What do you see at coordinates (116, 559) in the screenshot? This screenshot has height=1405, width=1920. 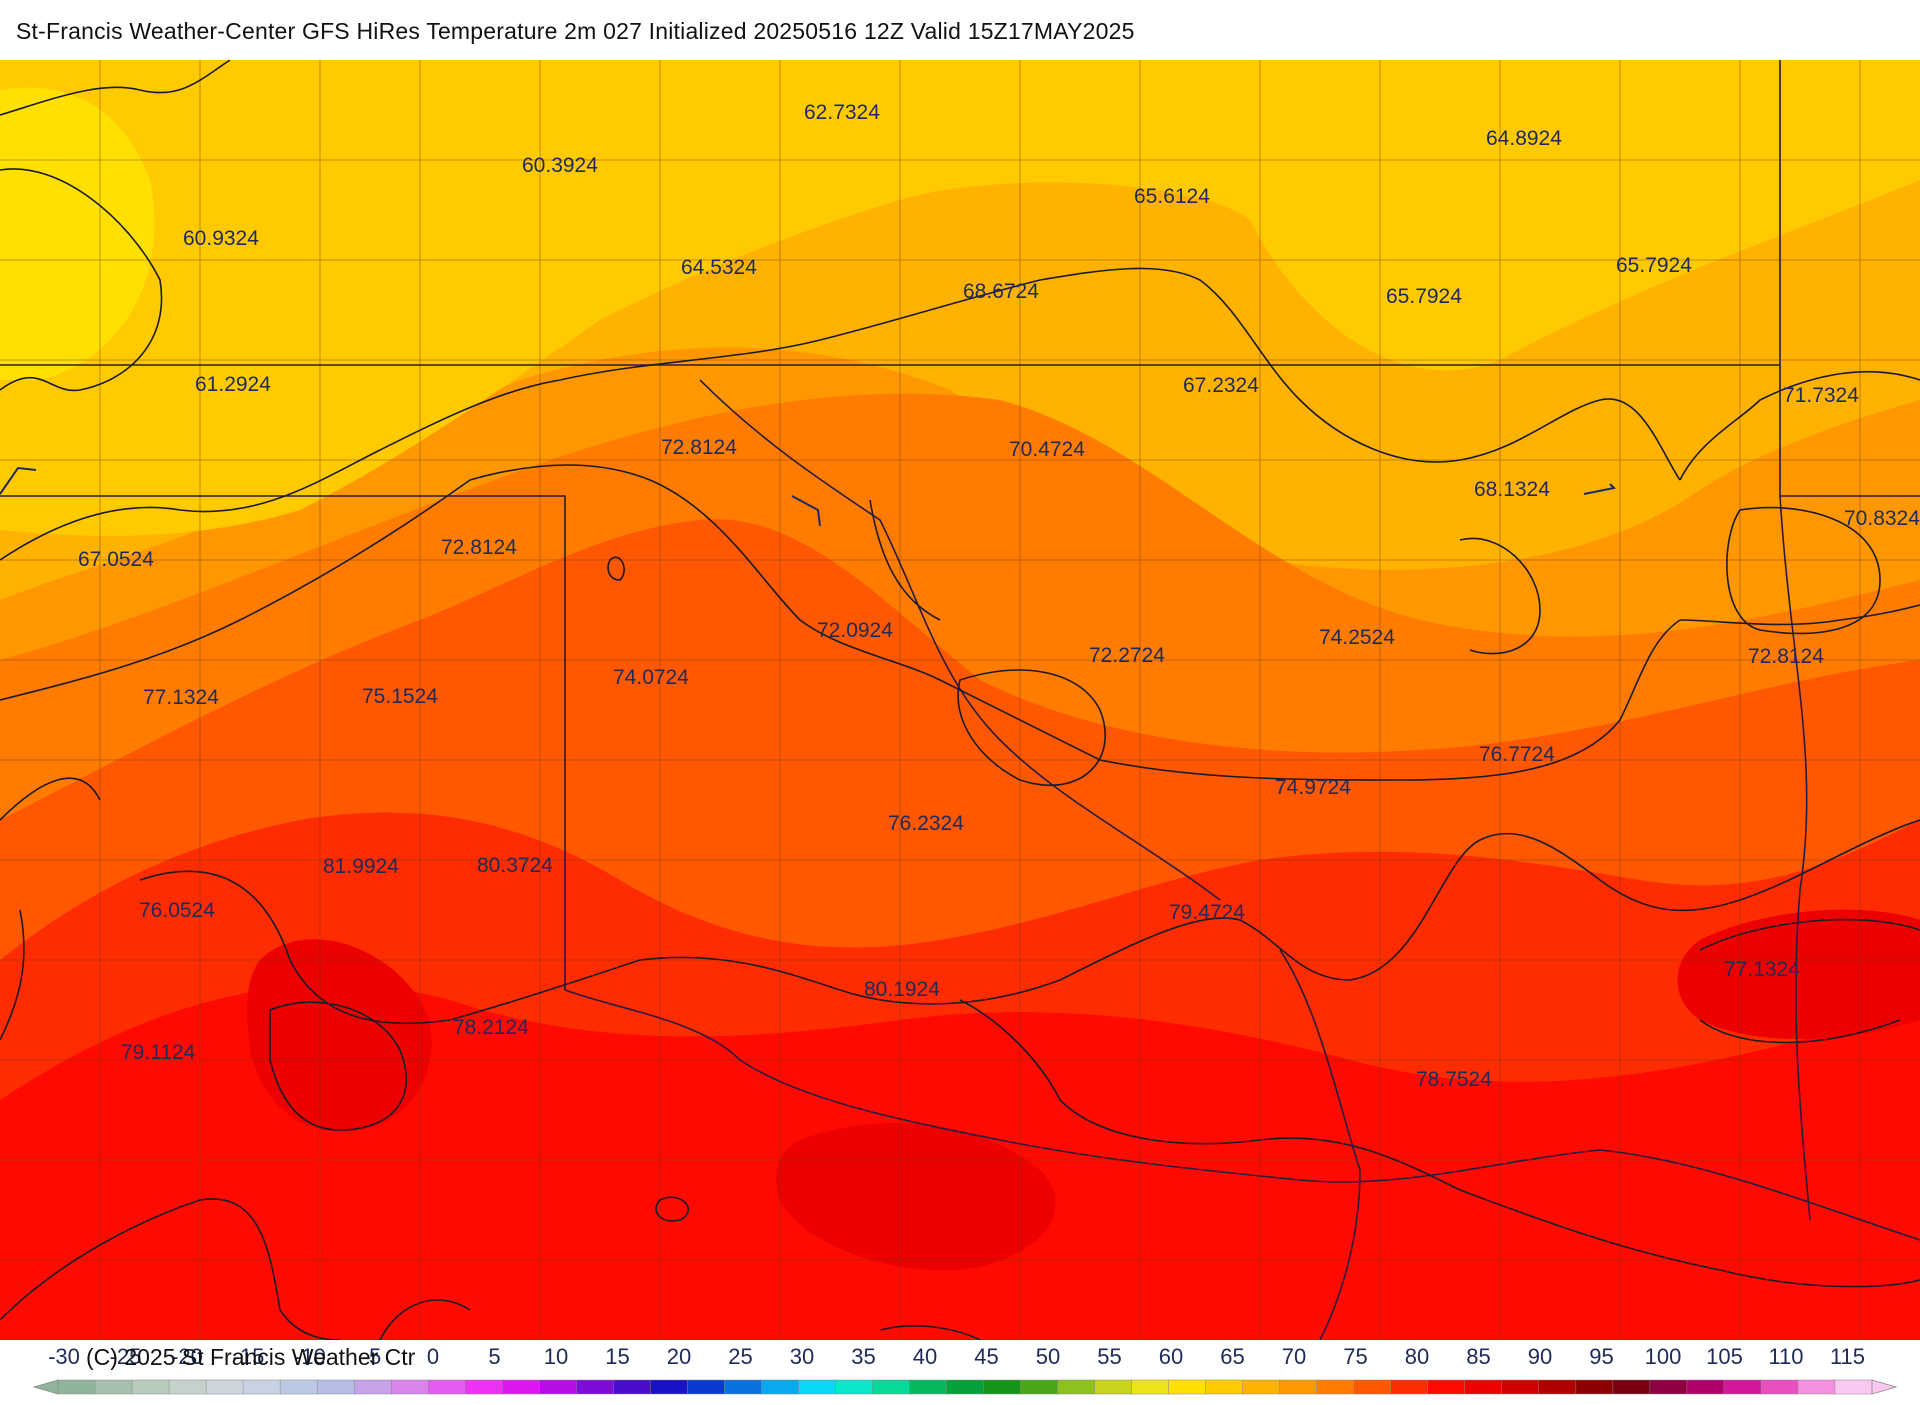 I see `map-label: 67.0524` at bounding box center [116, 559].